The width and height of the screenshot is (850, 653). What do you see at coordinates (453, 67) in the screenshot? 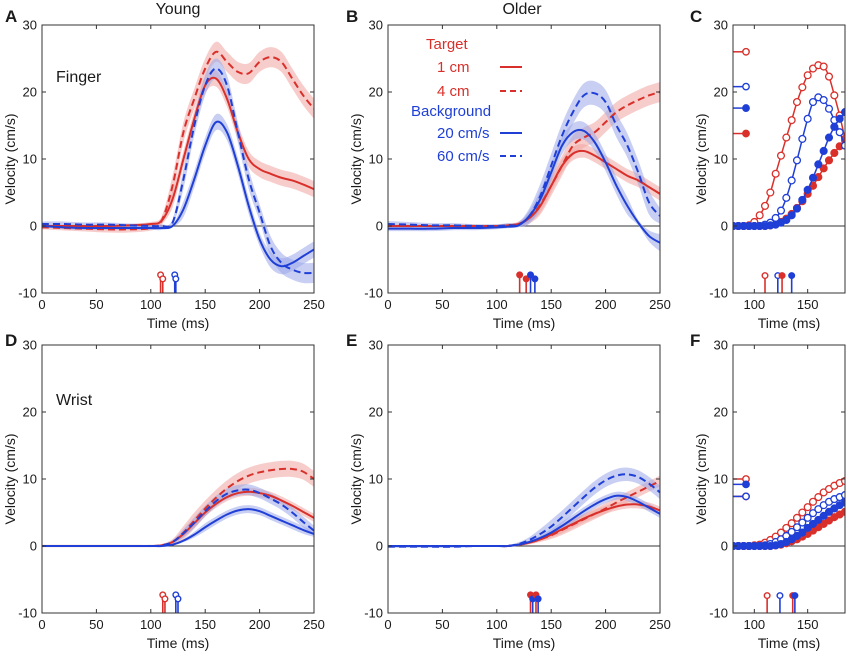
I see `legend-label-1cm: 1 cm` at bounding box center [453, 67].